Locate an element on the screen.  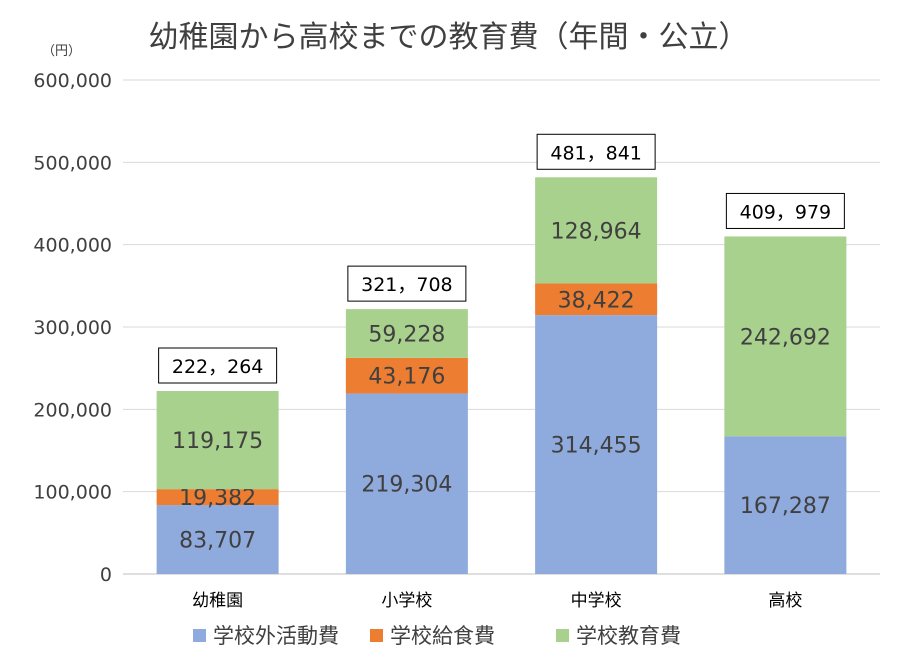
data-label: 38,422 is located at coordinates (596, 300).